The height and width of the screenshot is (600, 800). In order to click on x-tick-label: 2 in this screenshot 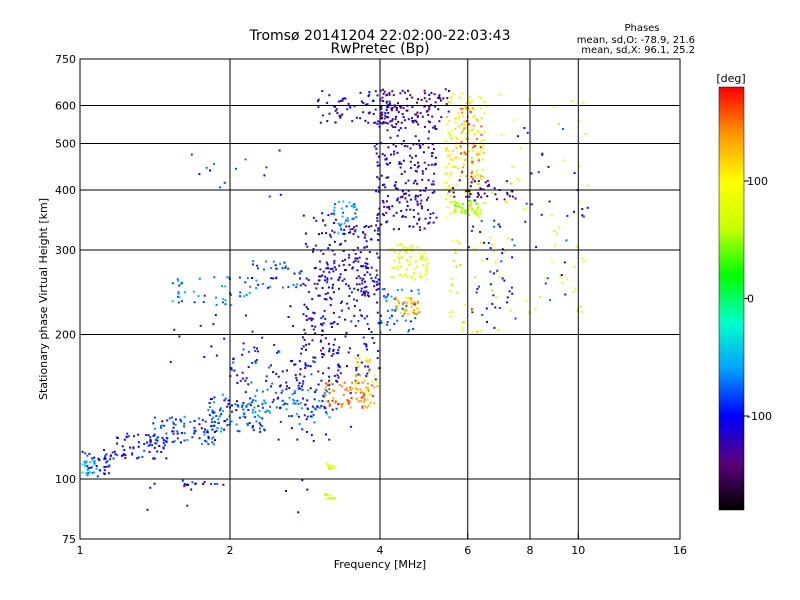, I will do `click(230, 550)`.